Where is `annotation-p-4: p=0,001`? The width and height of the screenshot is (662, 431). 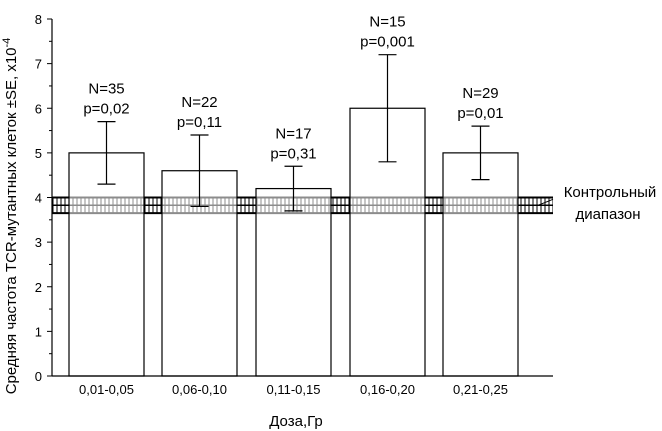
annotation-p-4: p=0,001 is located at coordinates (387, 42).